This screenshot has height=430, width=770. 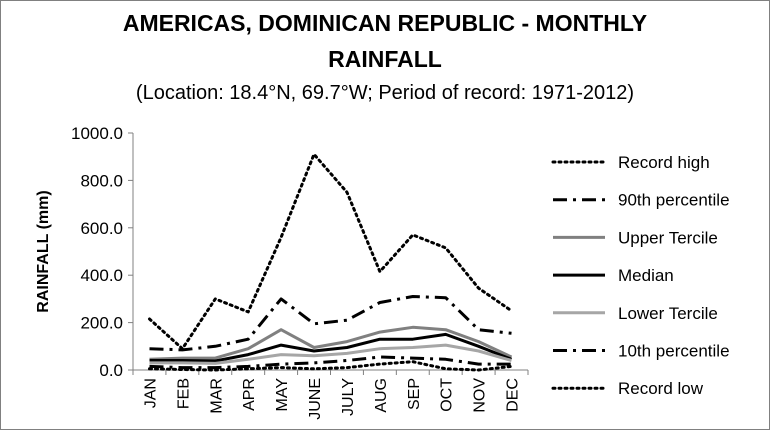 What do you see at coordinates (101, 228) in the screenshot?
I see `y-tick-label: 600.0` at bounding box center [101, 228].